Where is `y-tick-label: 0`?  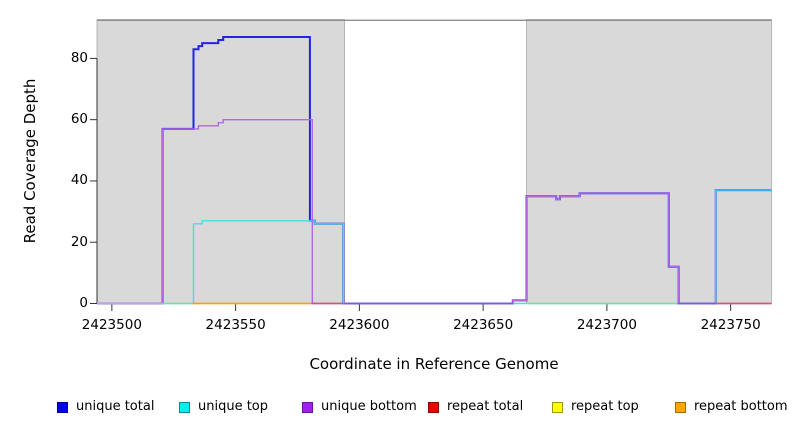 y-tick-label: 0 is located at coordinates (83, 303).